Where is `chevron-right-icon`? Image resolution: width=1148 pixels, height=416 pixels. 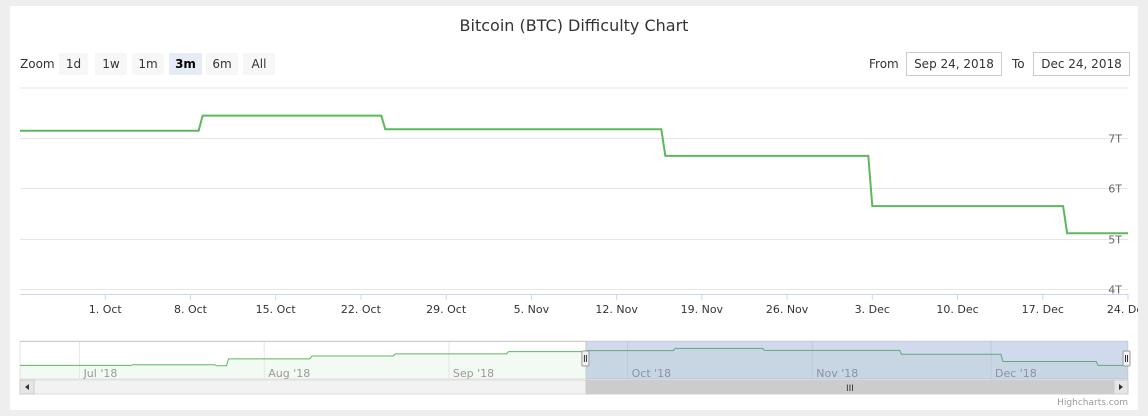
chevron-right-icon is located at coordinates (1121, 387).